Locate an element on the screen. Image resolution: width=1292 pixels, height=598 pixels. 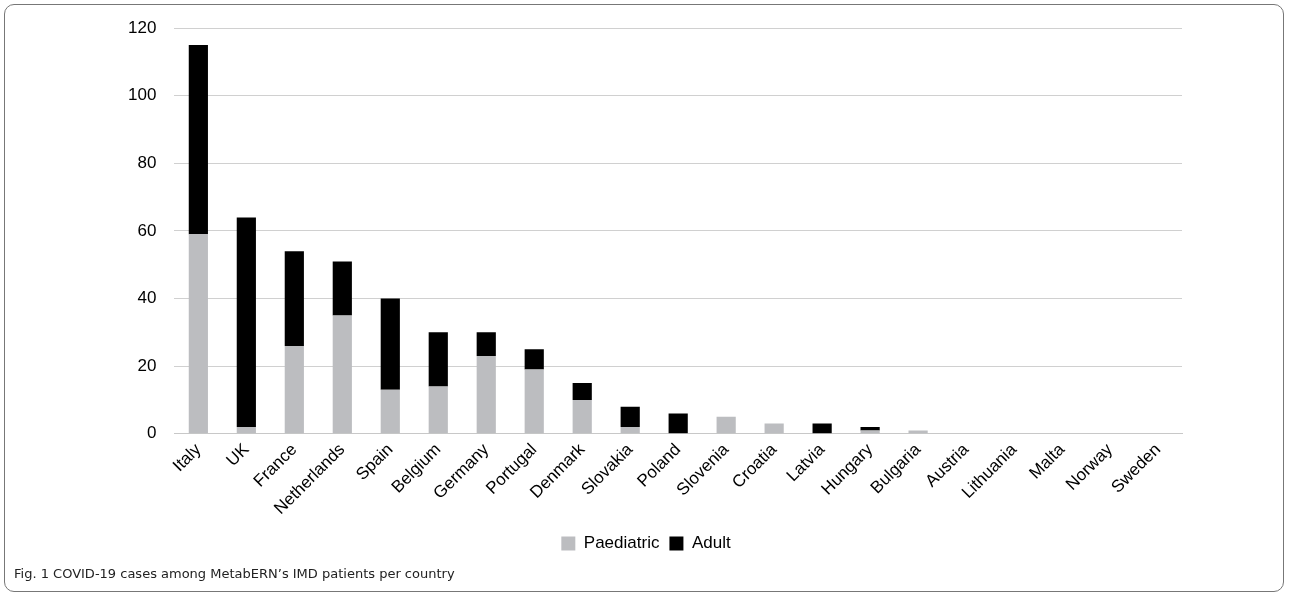
legend-label: Adult is located at coordinates (711, 543).